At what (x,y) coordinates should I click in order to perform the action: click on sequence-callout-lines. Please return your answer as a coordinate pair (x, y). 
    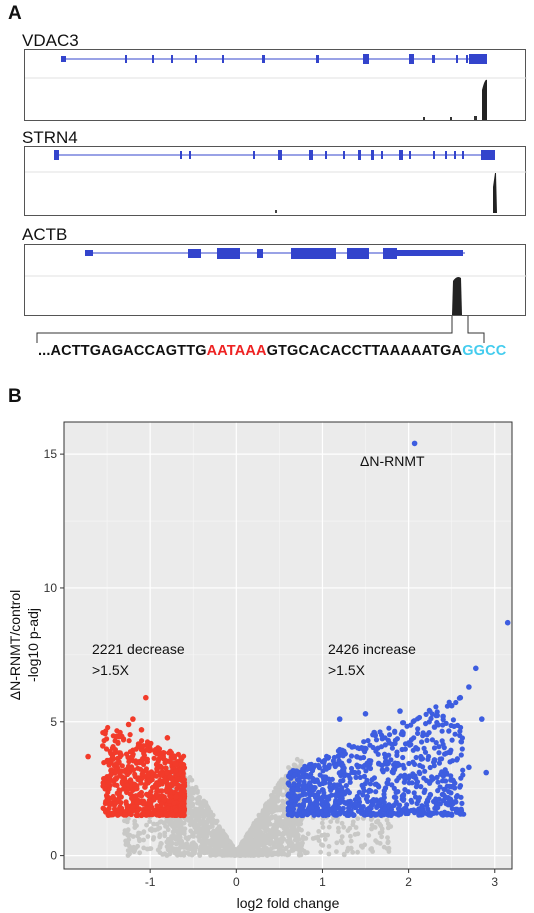
    Looking at the image, I should click on (260, 329).